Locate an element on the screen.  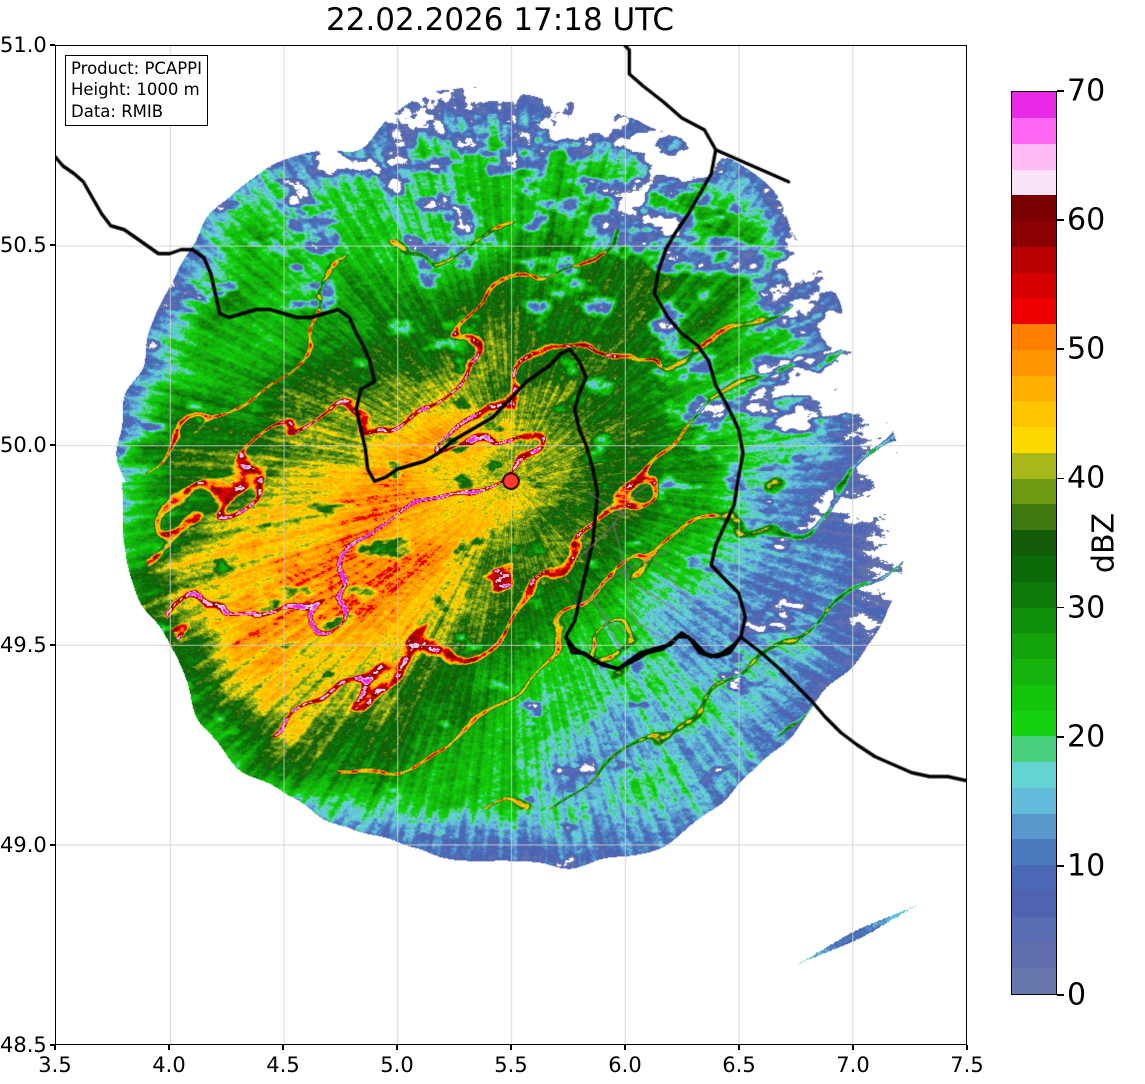
info-data: Data: RMIB is located at coordinates (117, 111).